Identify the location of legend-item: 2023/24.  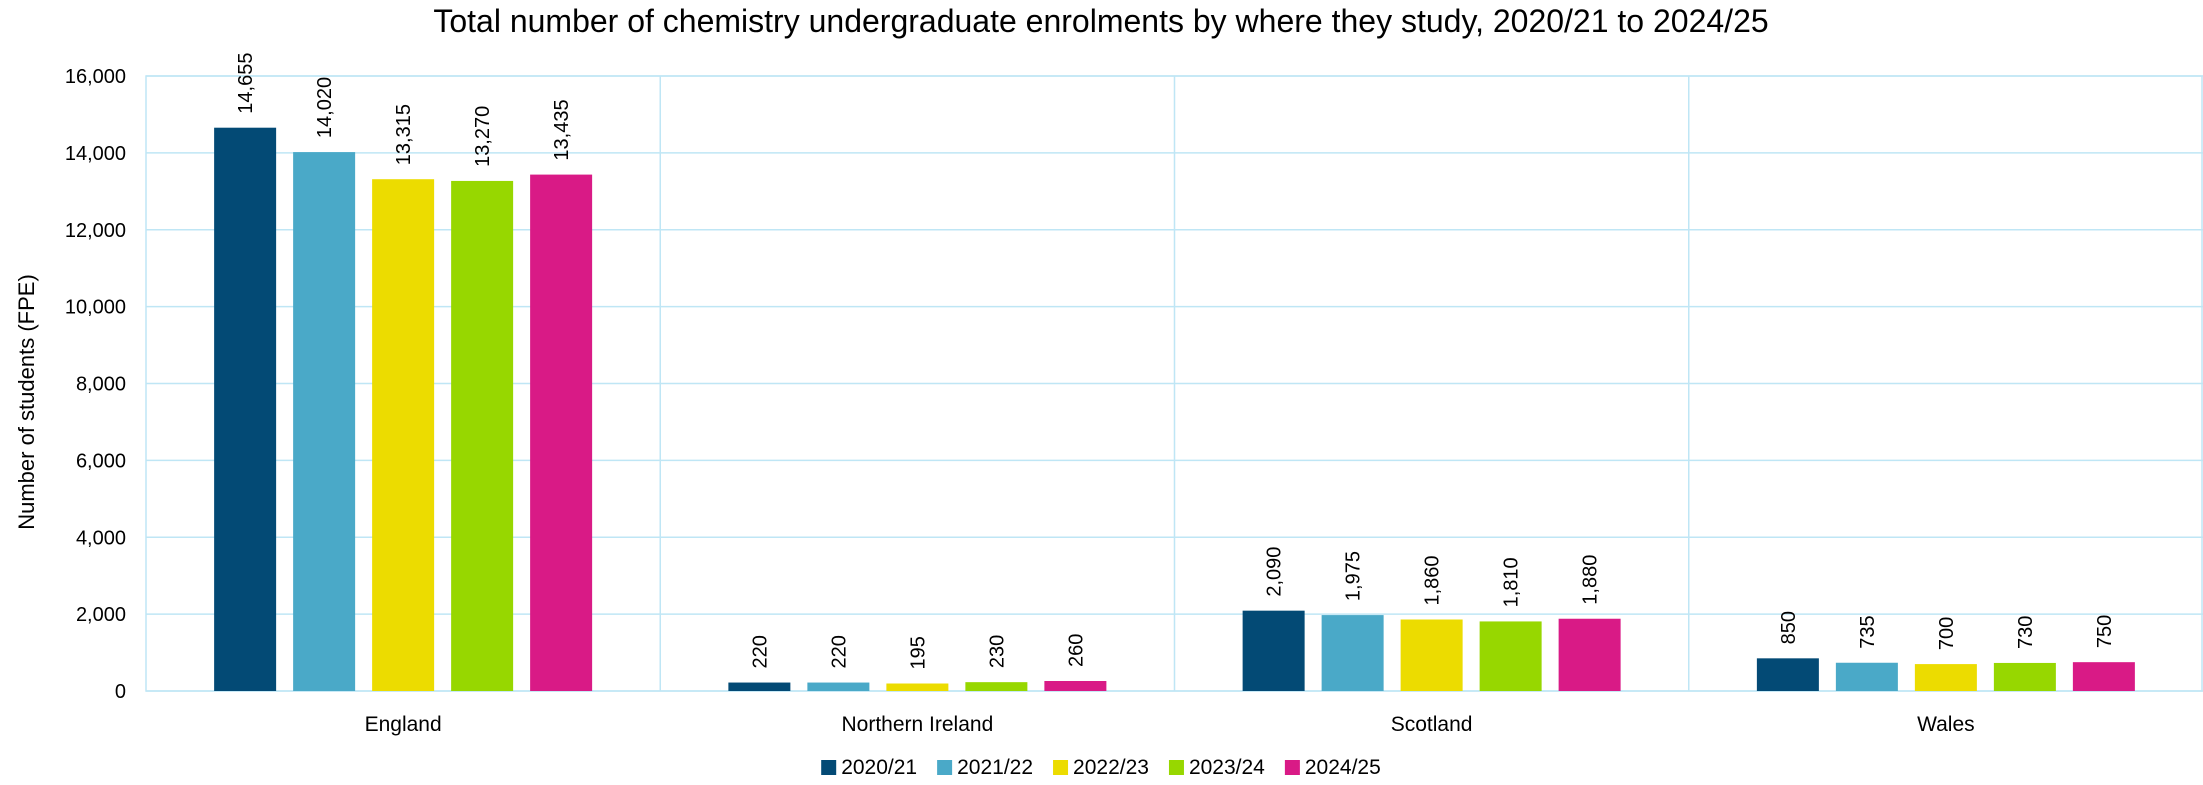
(1216, 767).